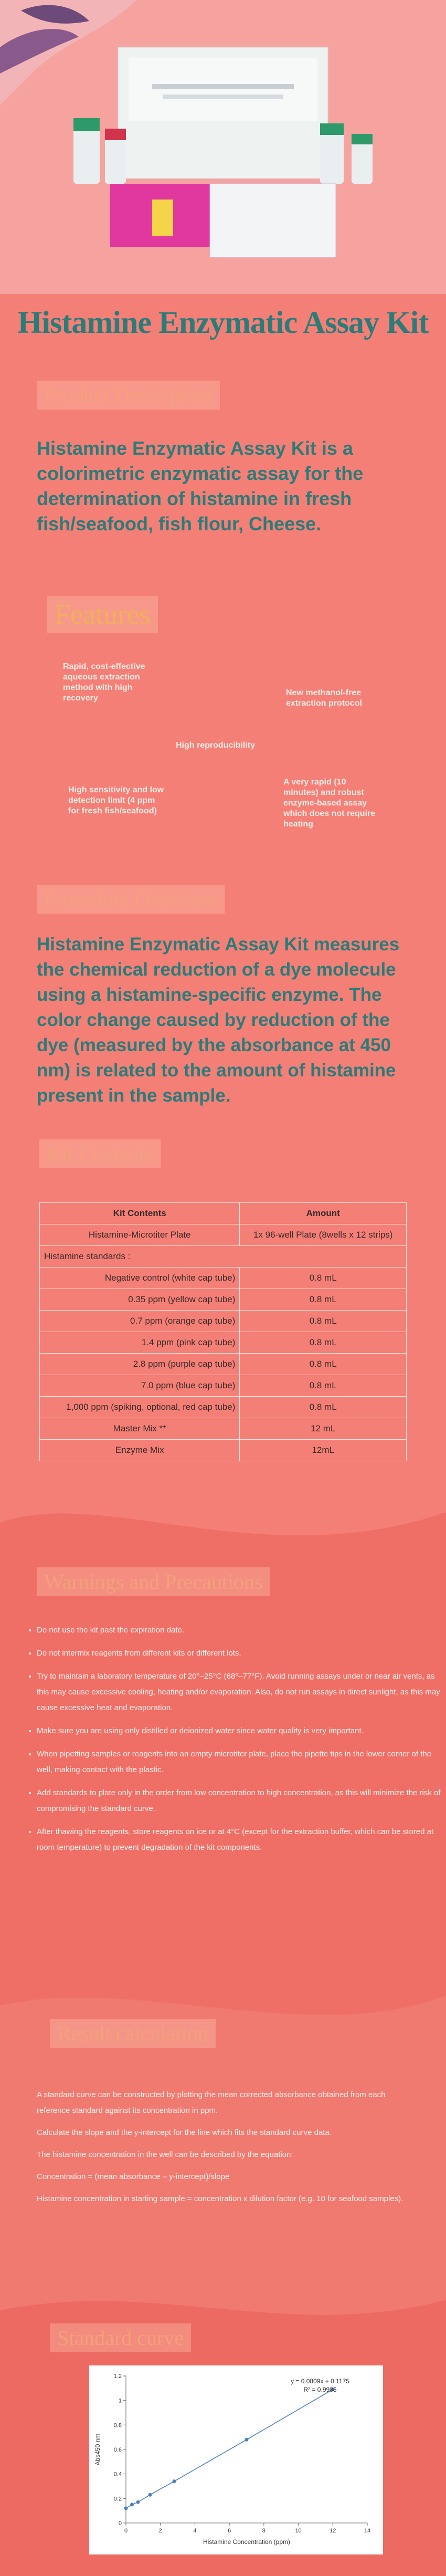 The height and width of the screenshot is (2576, 446). I want to click on table-cell: 7.0 ppm (blue cap tube), so click(139, 1386).